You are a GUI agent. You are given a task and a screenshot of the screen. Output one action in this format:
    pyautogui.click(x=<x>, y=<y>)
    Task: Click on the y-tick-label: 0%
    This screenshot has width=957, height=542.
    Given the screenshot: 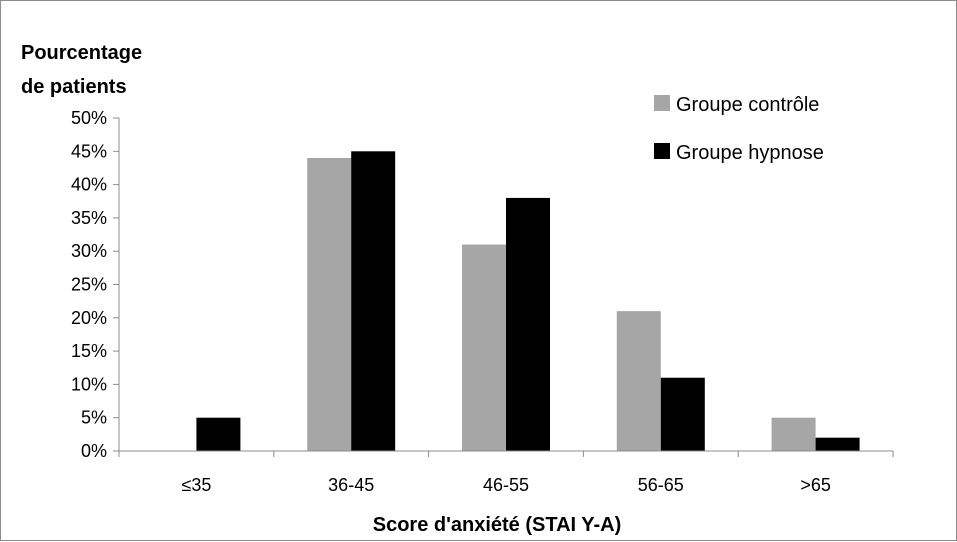 What is the action you would take?
    pyautogui.click(x=94, y=451)
    